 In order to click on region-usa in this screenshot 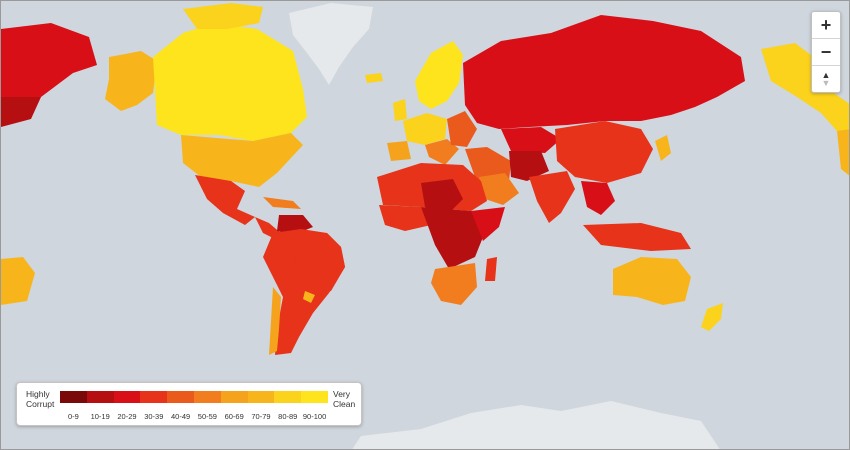, I will do `click(242, 160)`.